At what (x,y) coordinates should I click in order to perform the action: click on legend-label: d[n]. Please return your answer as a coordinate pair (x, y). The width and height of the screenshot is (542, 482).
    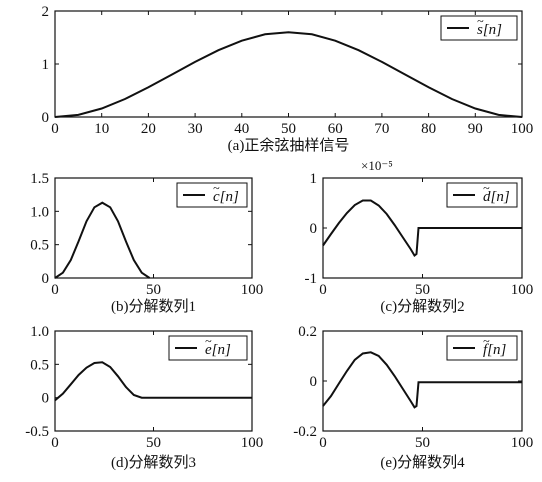
    Looking at the image, I should click on (496, 197).